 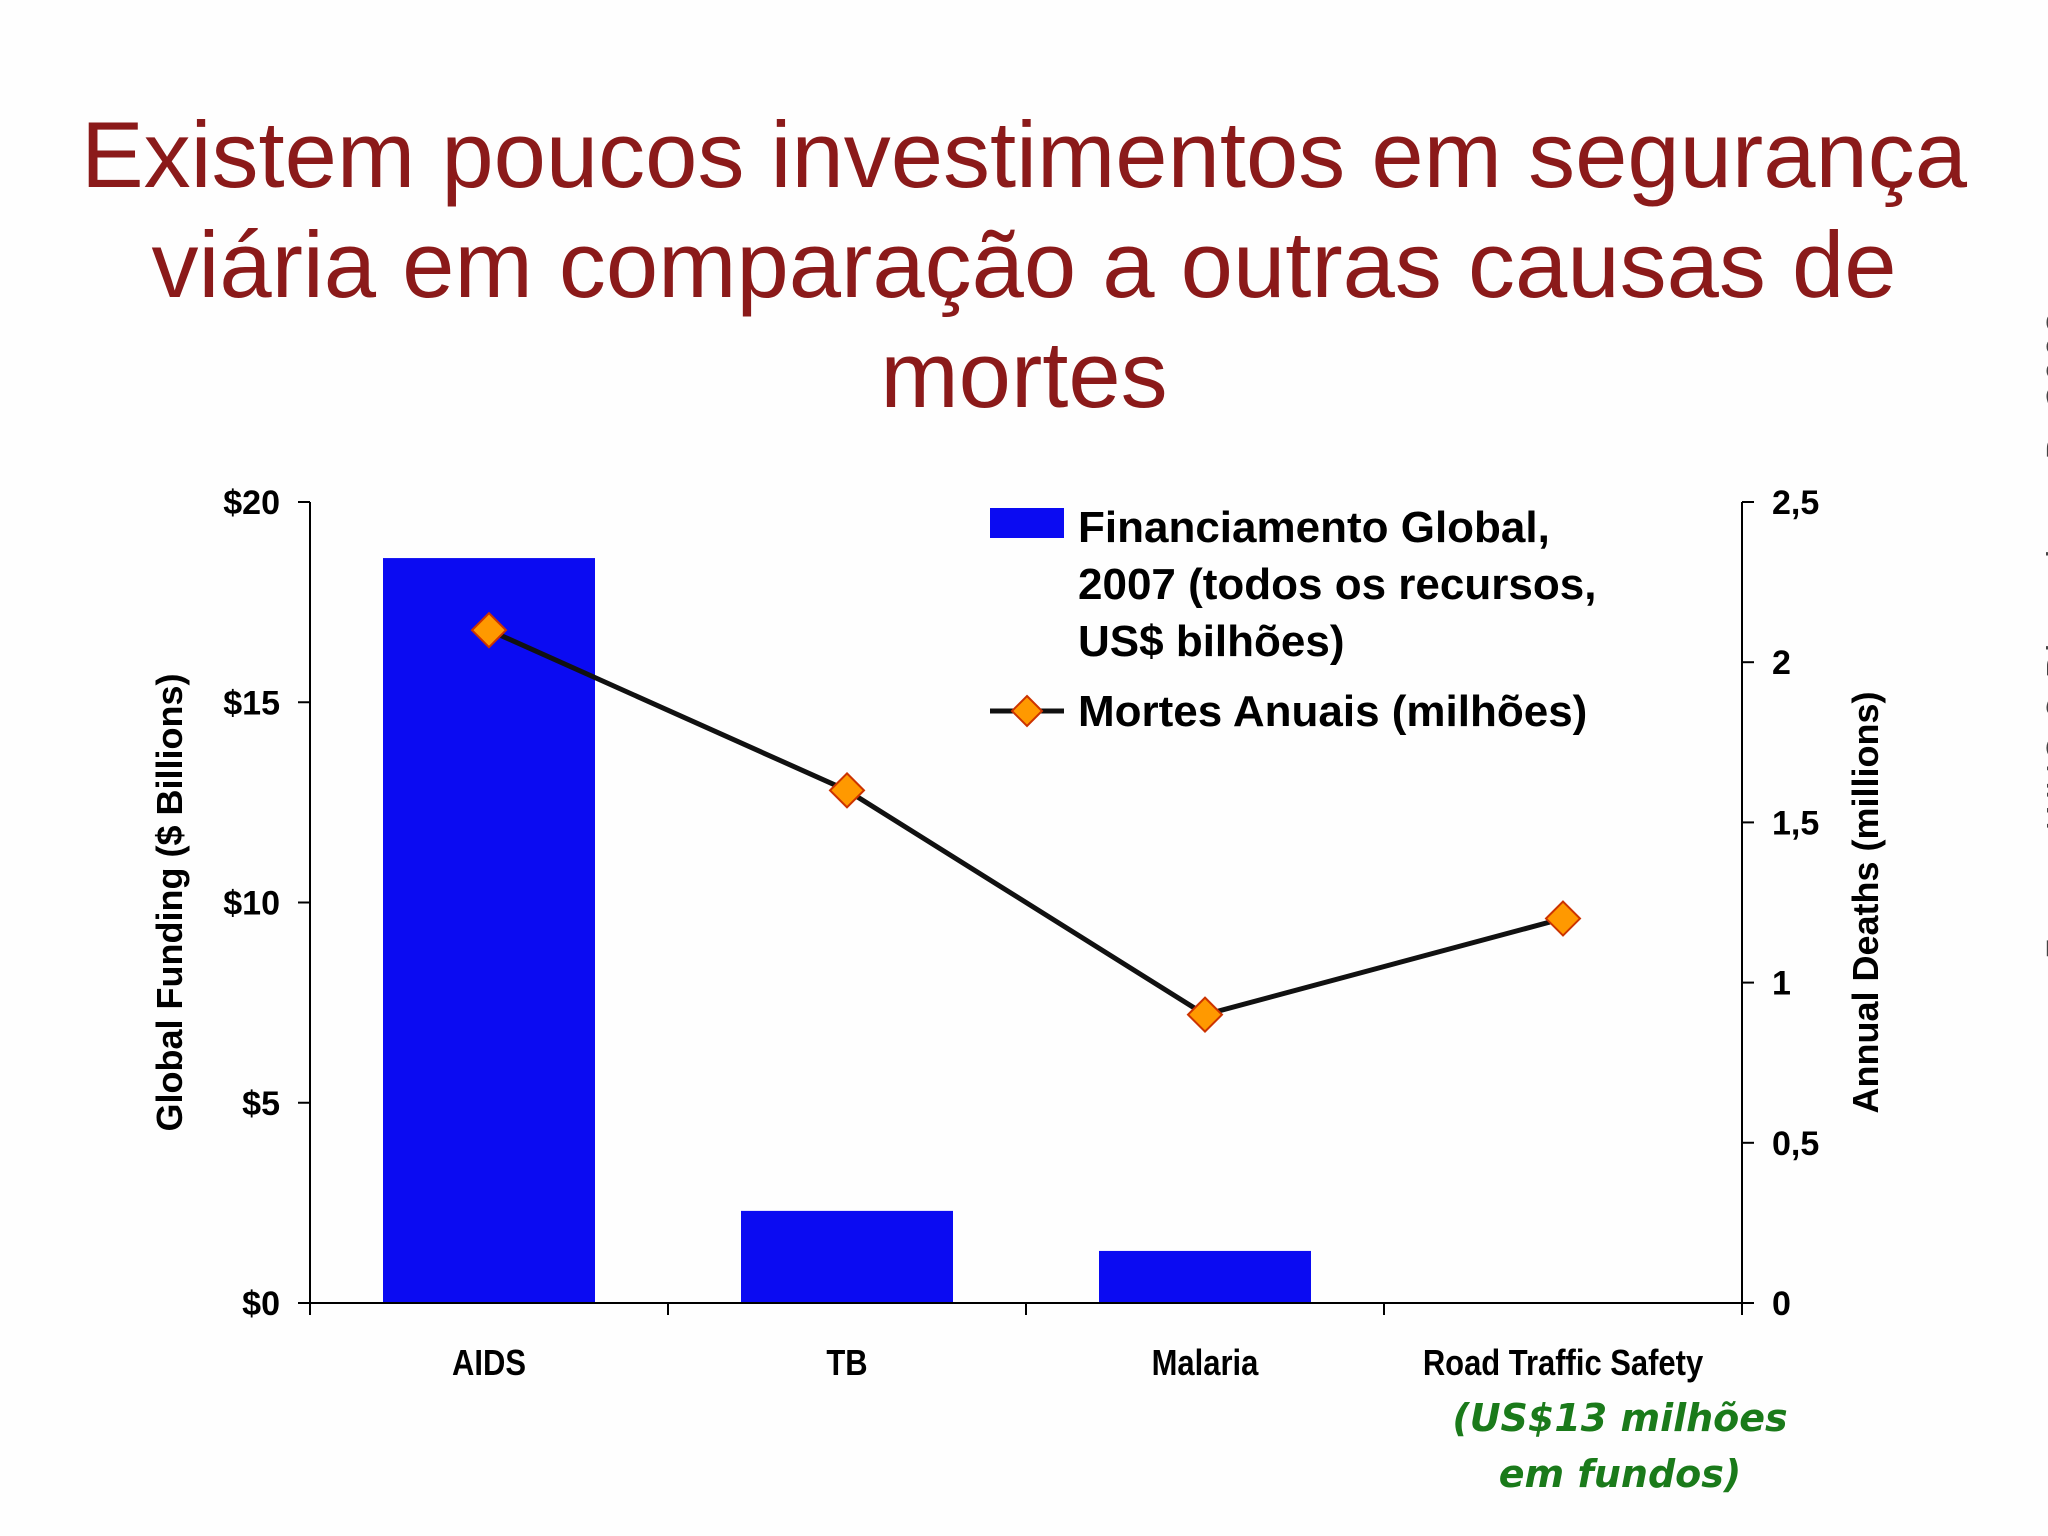 I want to click on deaths-point-aids, so click(x=489, y=630).